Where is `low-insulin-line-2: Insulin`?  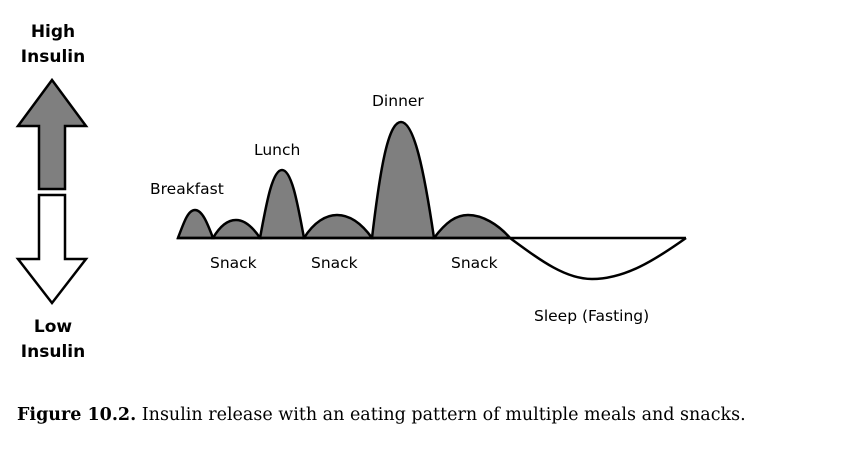
low-insulin-line-2: Insulin is located at coordinates (53, 352).